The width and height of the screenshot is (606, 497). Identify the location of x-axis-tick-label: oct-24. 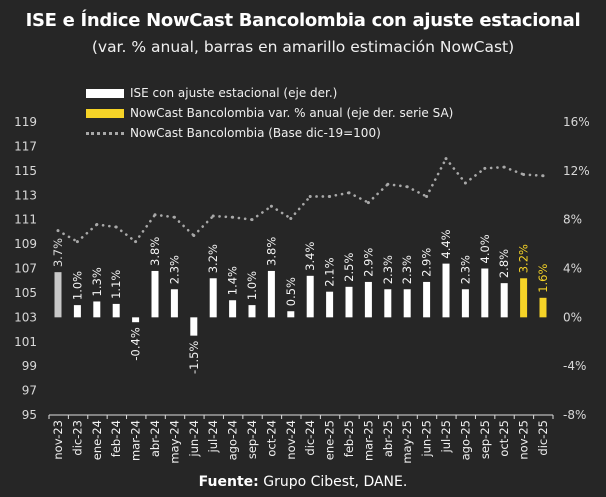
(271, 438).